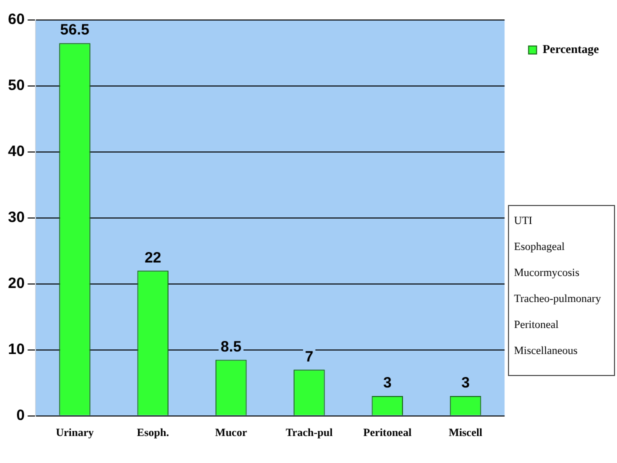 The image size is (617, 463). What do you see at coordinates (153, 257) in the screenshot?
I see `data-label: 22` at bounding box center [153, 257].